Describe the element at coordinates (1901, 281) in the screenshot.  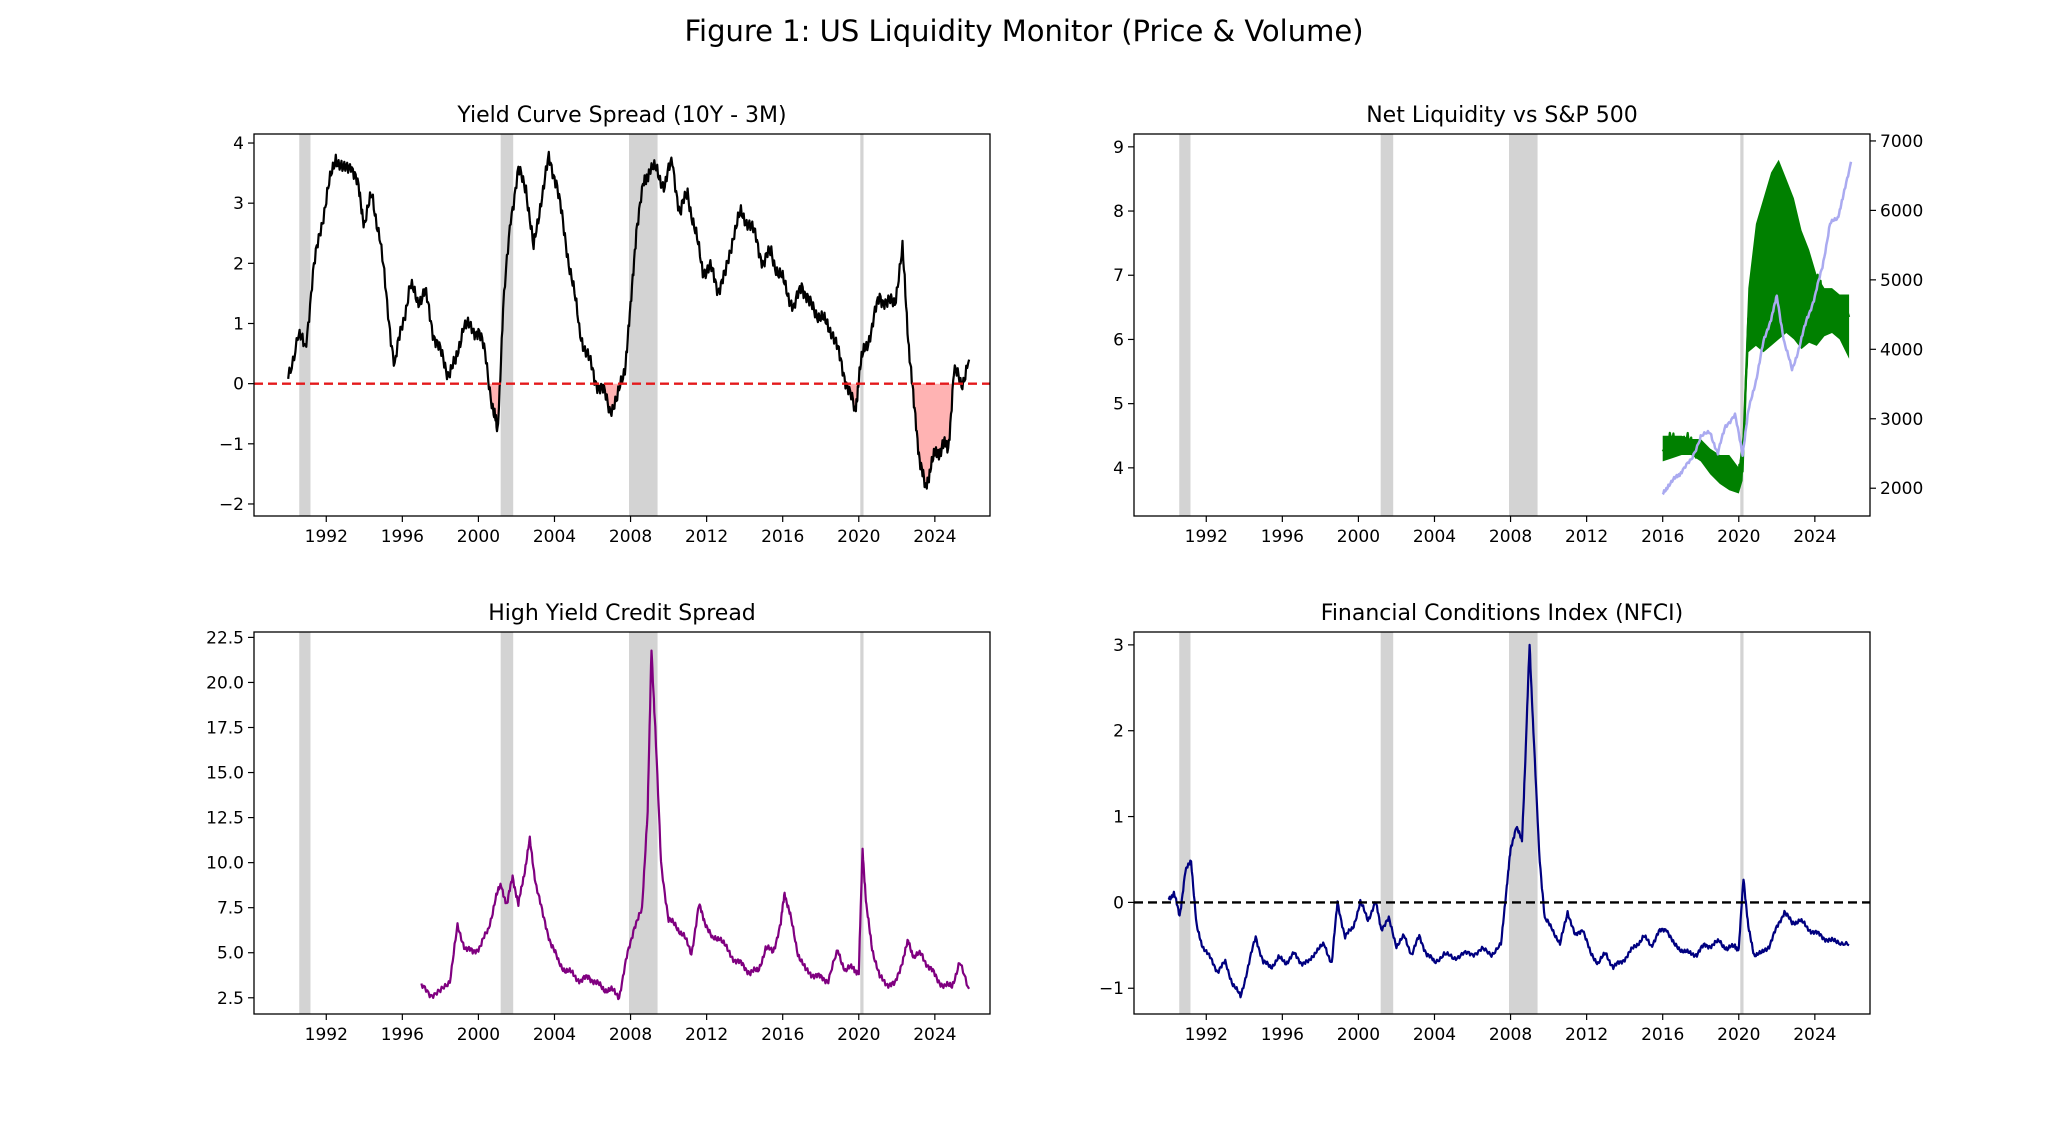
I see `y2-tick-label: 5000` at that location.